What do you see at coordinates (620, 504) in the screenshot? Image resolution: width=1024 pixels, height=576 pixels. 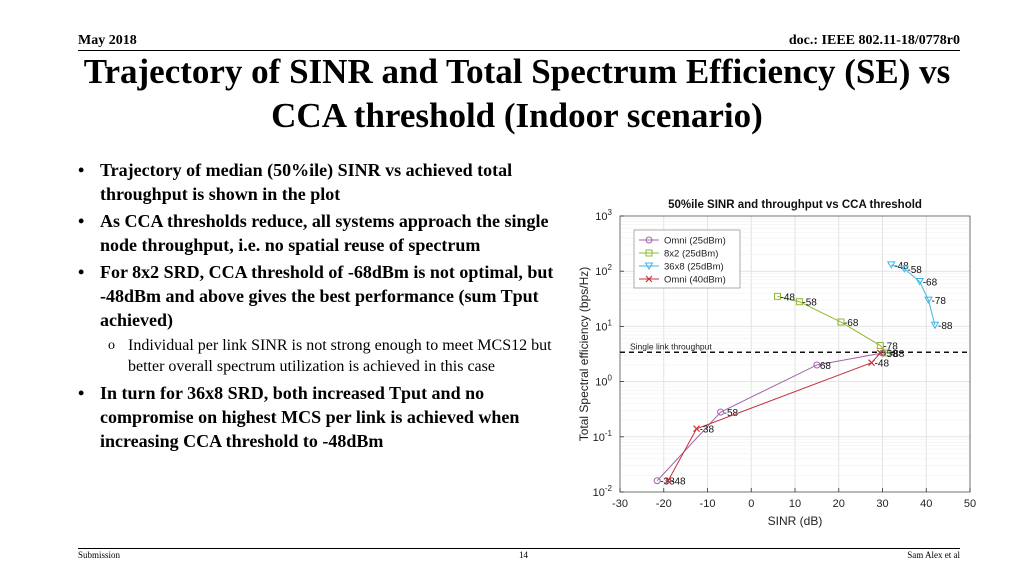 I see `x-tick-label: -30` at bounding box center [620, 504].